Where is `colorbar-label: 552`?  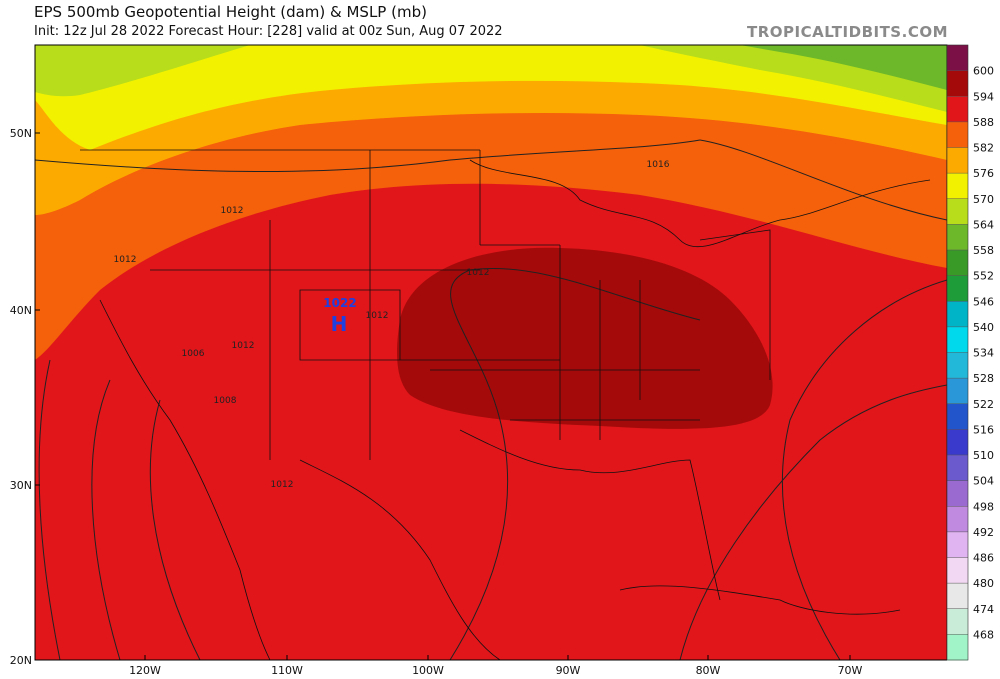 colorbar-label: 552 is located at coordinates (983, 276).